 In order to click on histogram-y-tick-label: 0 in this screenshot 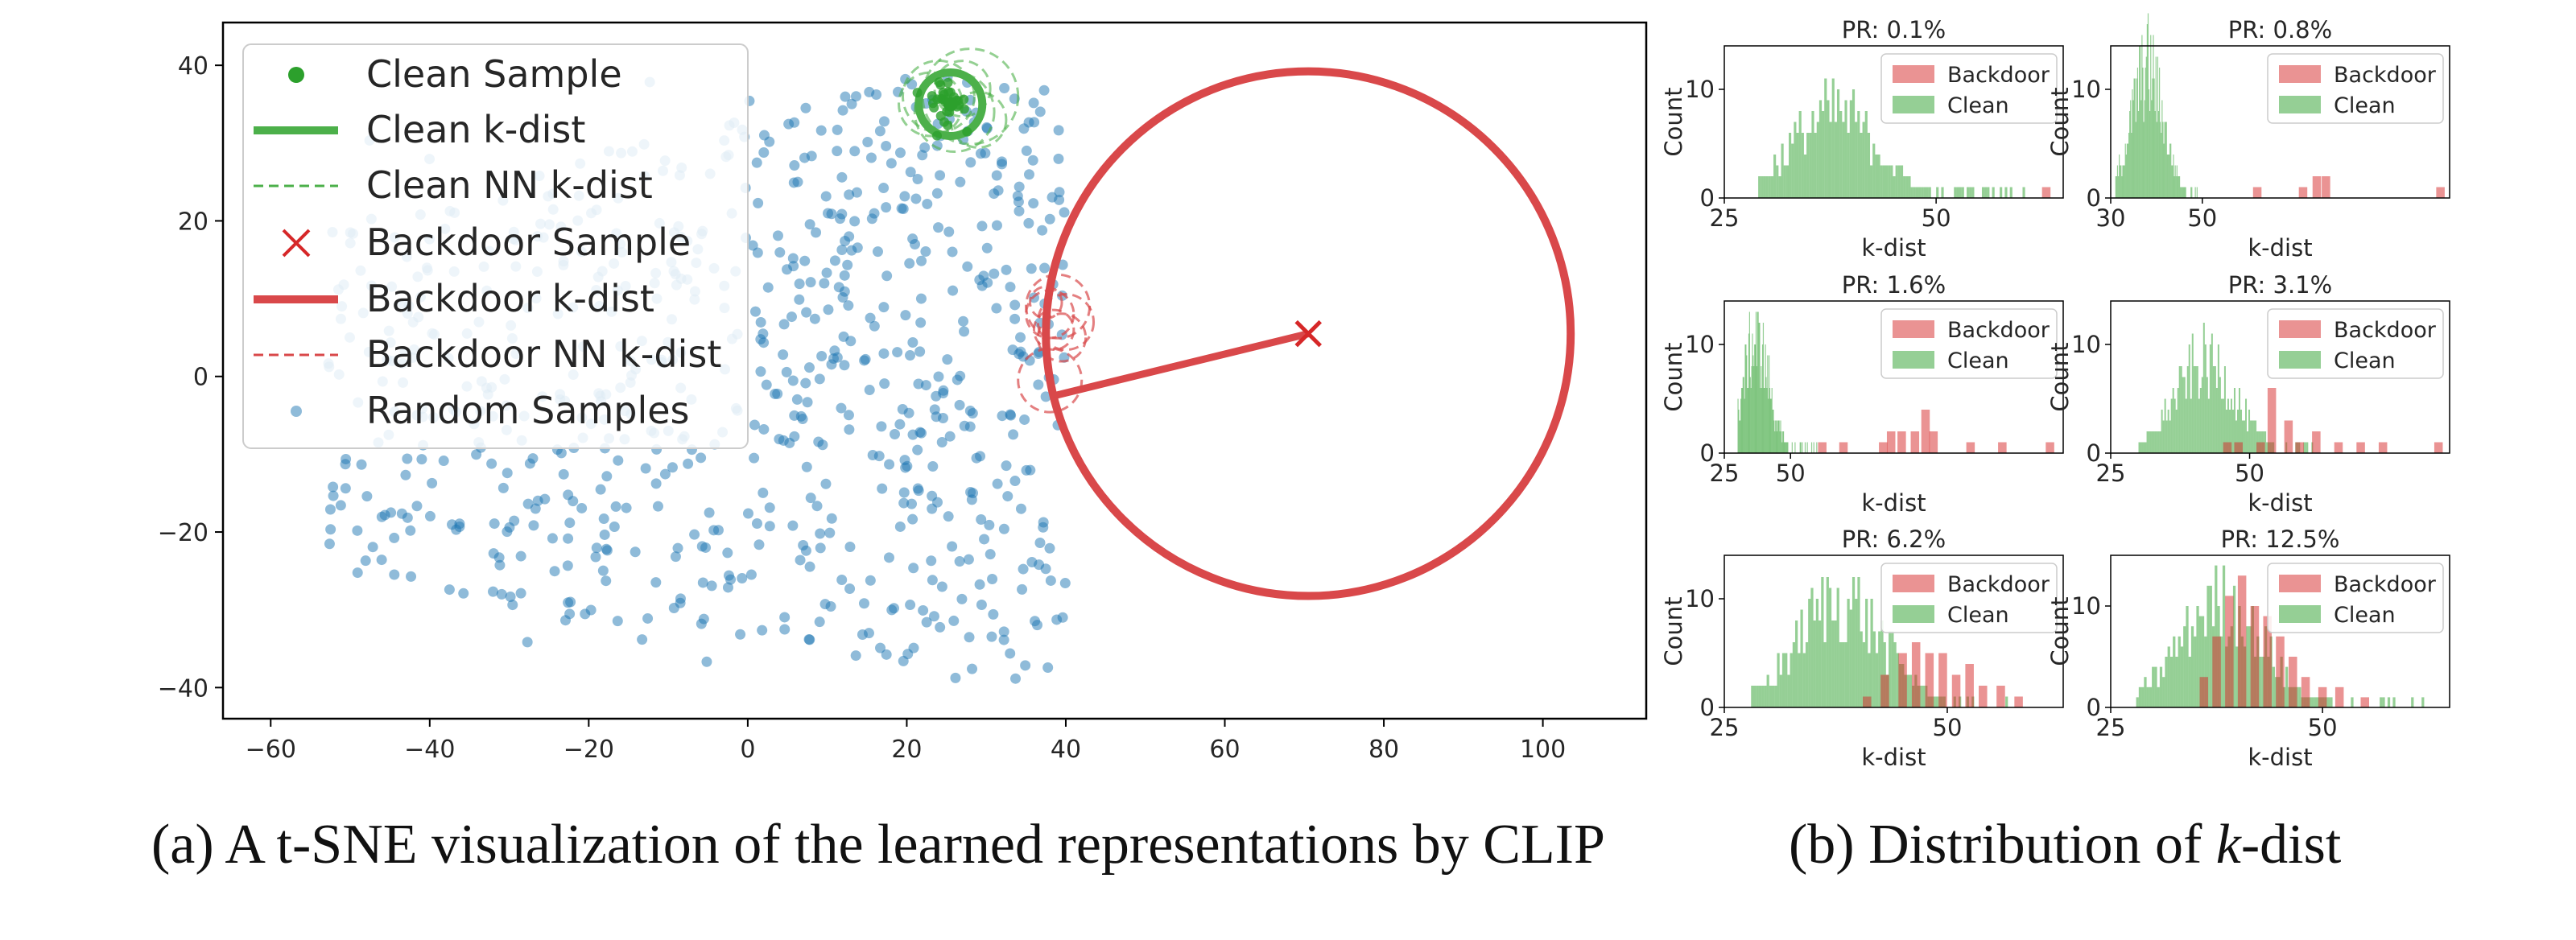, I will do `click(2094, 453)`.